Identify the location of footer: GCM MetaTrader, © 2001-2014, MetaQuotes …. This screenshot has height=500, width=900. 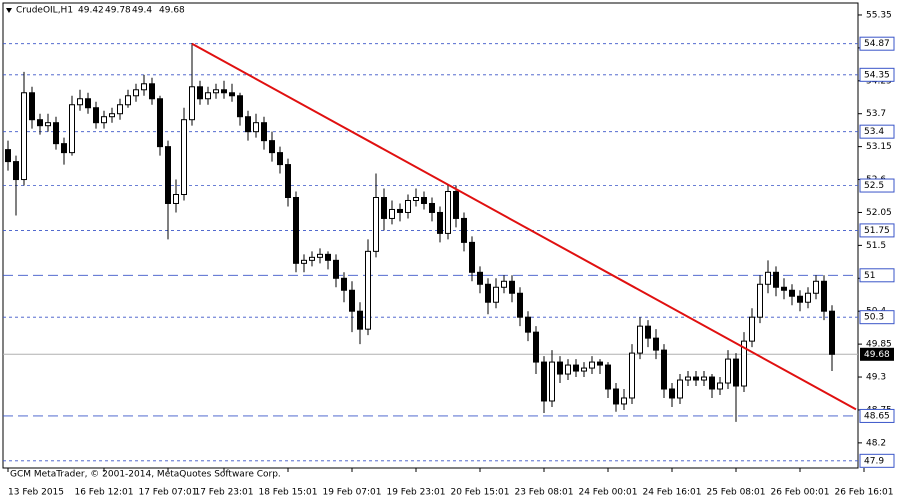
(145, 475).